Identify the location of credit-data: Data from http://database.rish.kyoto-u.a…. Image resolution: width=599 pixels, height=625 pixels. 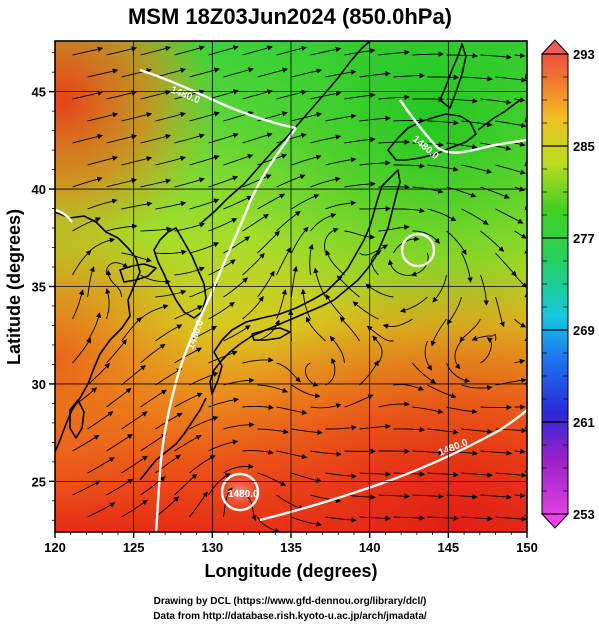
(290, 616).